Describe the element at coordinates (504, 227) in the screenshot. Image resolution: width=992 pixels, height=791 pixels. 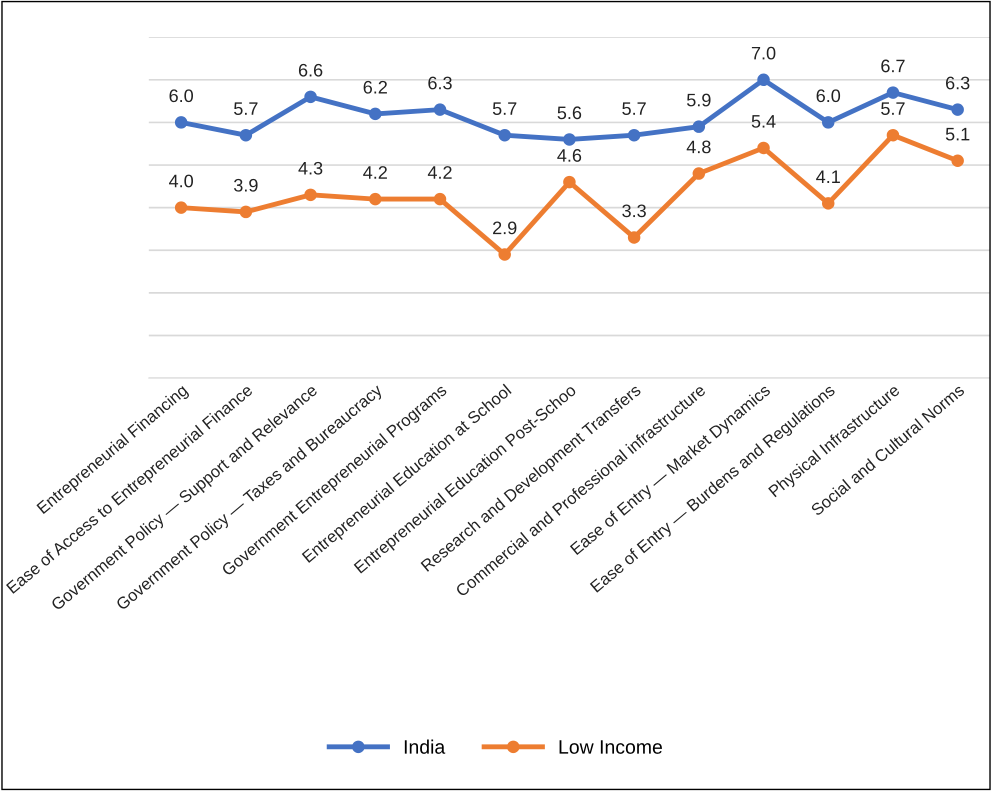
I see `data-label: 2.9` at that location.